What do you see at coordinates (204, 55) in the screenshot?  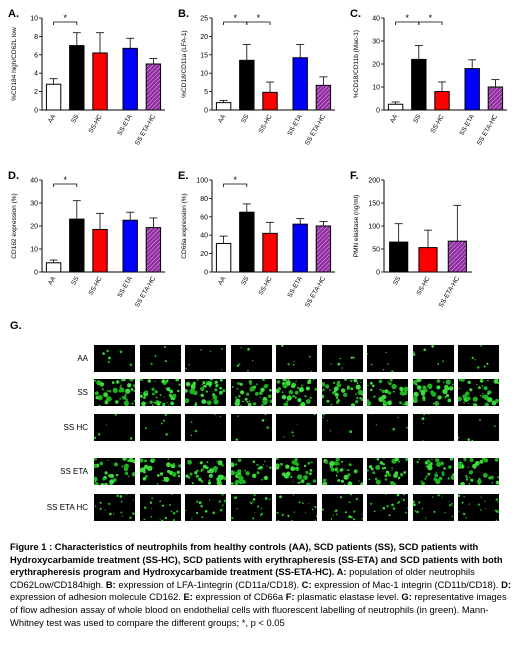 I see `y-tick-label: 15` at bounding box center [204, 55].